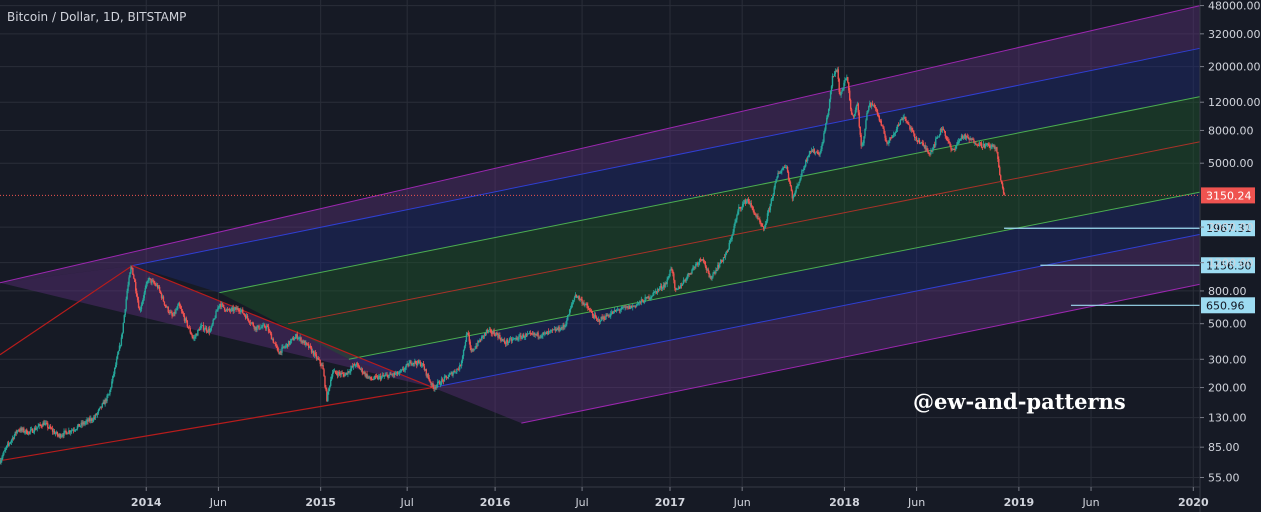 This screenshot has height=512, width=1261. What do you see at coordinates (96, 17) in the screenshot?
I see `chart-title: Bitcoin / Dollar, 1D, BITSTAMP` at bounding box center [96, 17].